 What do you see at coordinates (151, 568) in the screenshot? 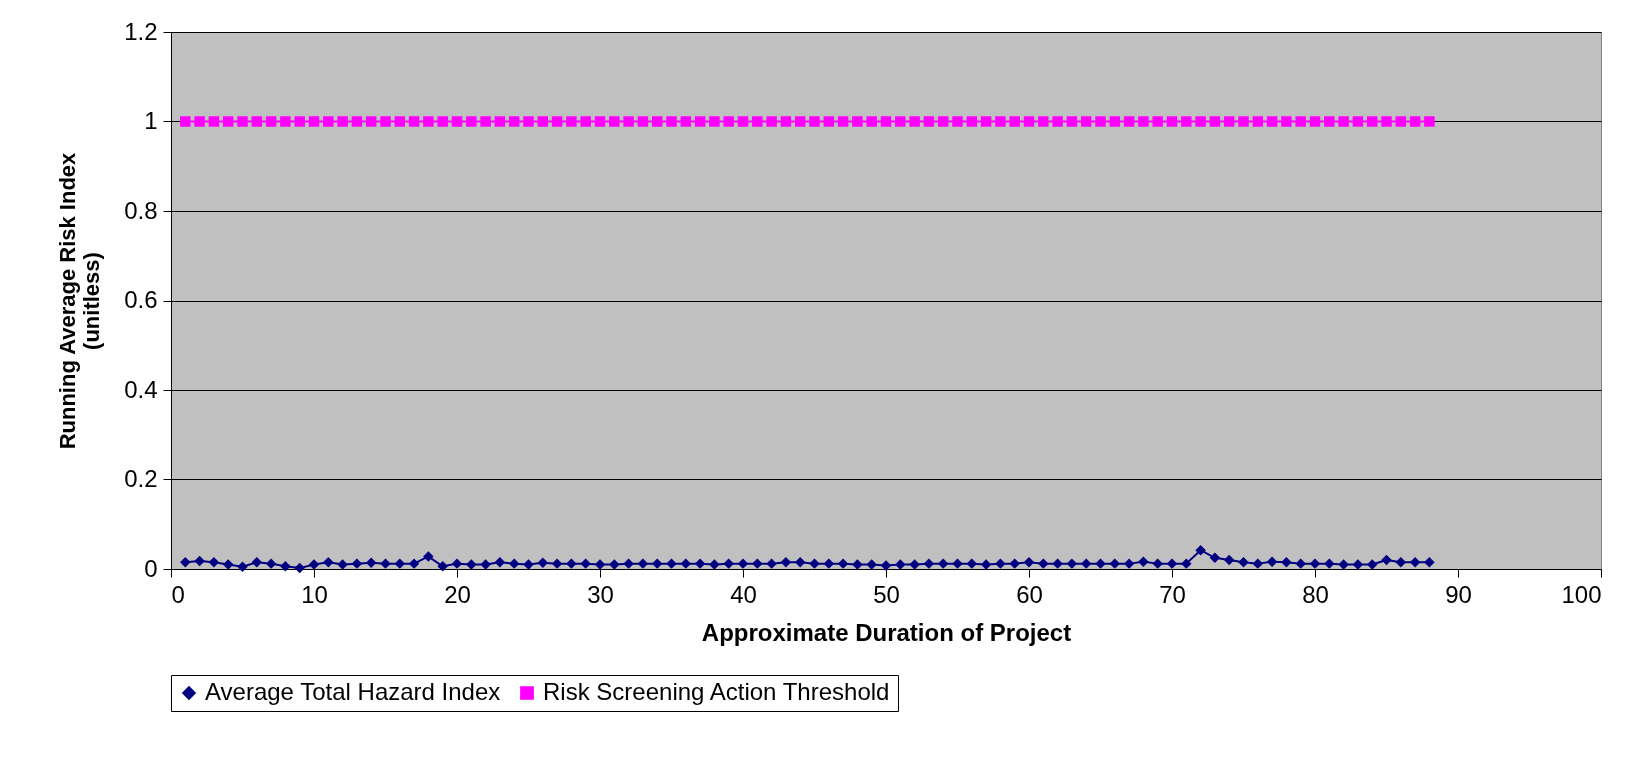
I see `y-tick-label: 0` at bounding box center [151, 568].